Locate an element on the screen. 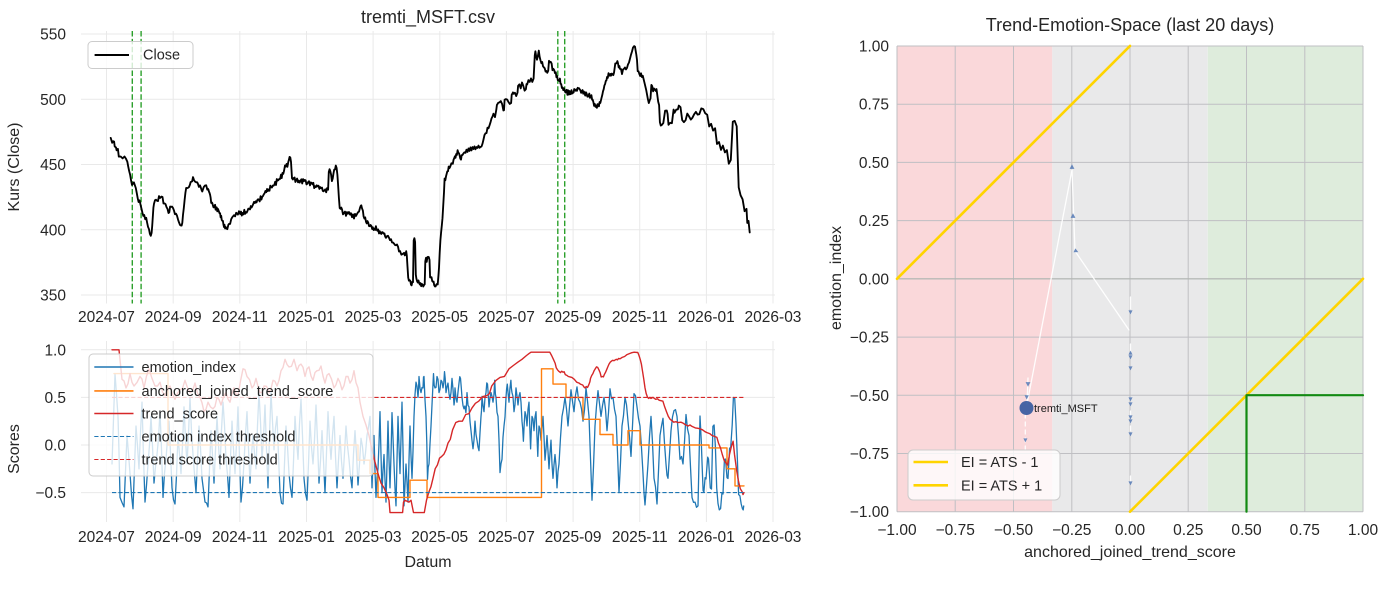 The image size is (1388, 589). svg-text: Scores is located at coordinates (14, 449).